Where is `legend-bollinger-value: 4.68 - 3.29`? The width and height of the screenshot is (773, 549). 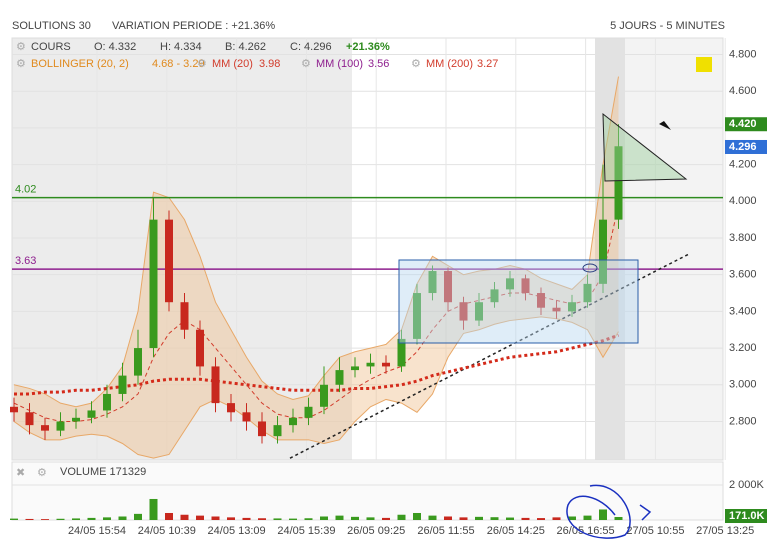
legend-bollinger-value: 4.68 - 3.29 is located at coordinates (178, 64).